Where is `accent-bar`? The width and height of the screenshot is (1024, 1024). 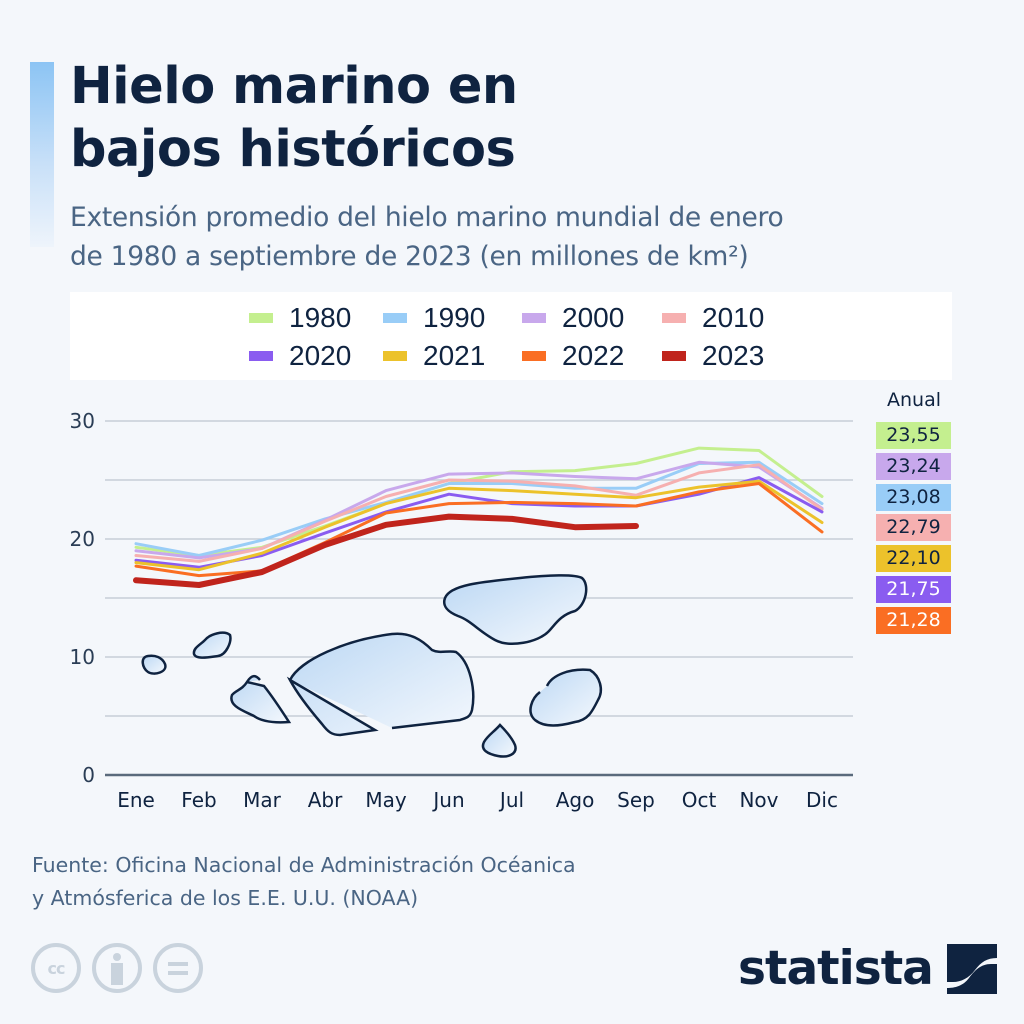
accent-bar is located at coordinates (42, 154).